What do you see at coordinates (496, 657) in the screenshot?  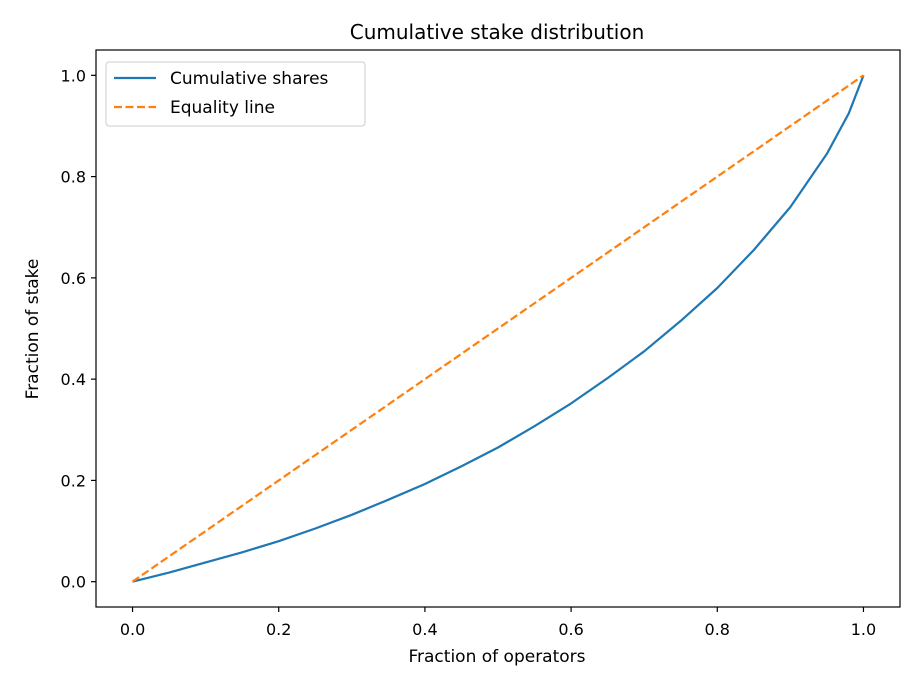 I see `x-axis-label: Fraction of operators` at bounding box center [496, 657].